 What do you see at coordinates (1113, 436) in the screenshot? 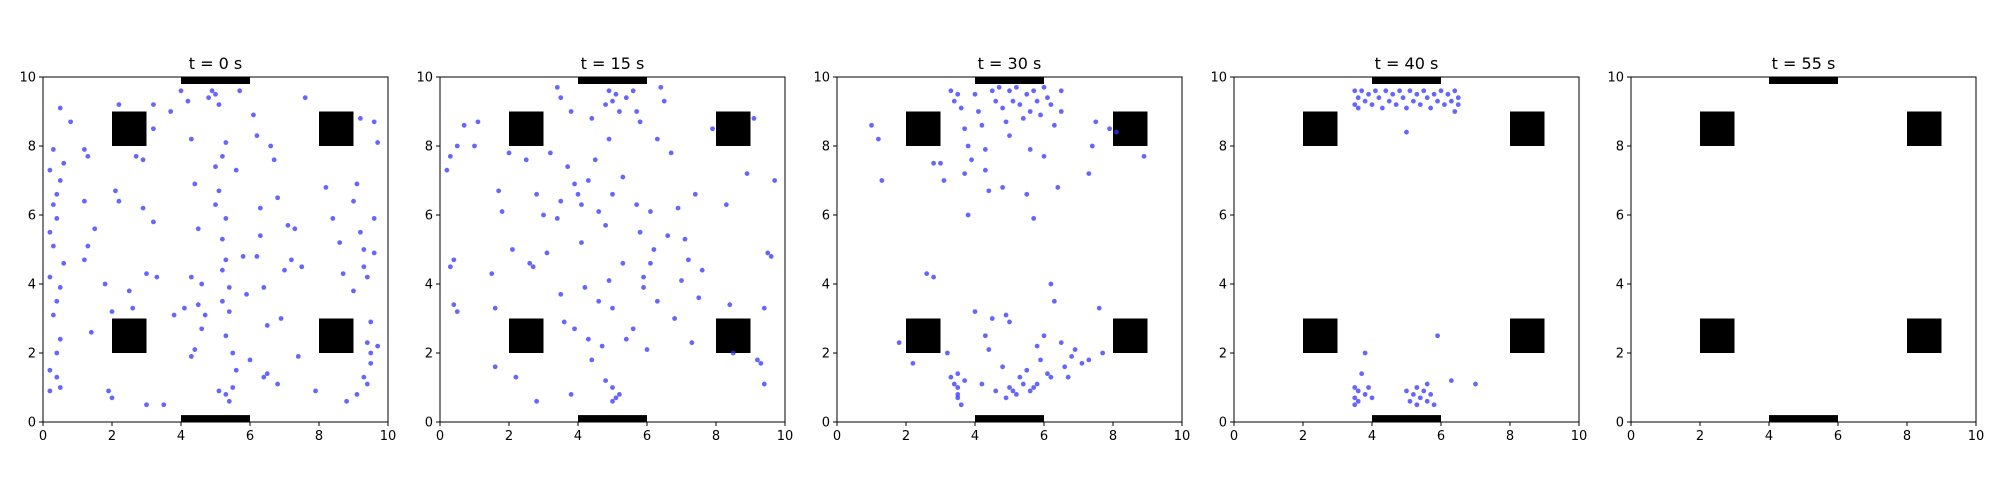
I see `x-tick-label: 8` at bounding box center [1113, 436].